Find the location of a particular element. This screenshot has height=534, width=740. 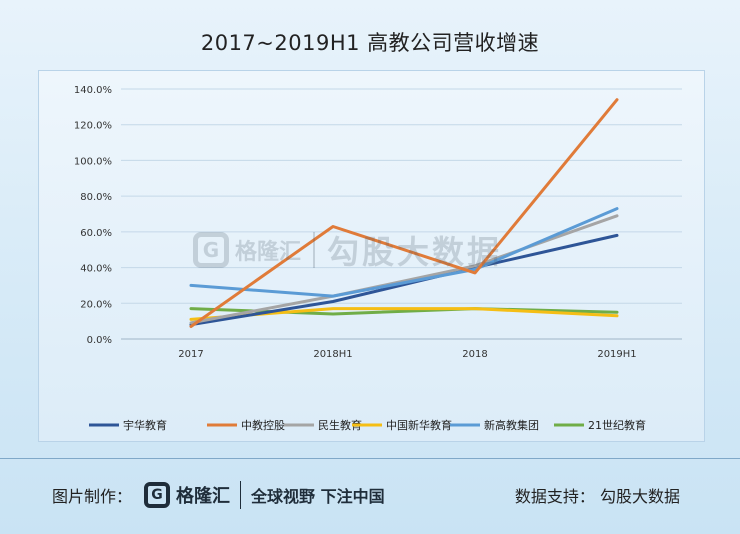

y-tick-label: 120.0% is located at coordinates (93, 126).